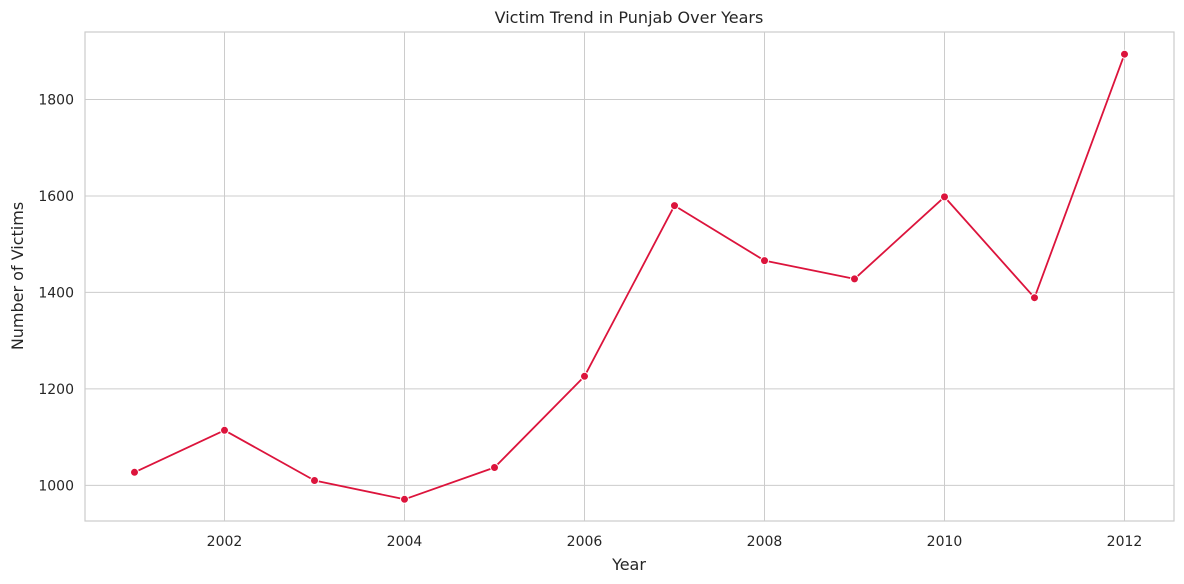  What do you see at coordinates (56, 101) in the screenshot?
I see `y-tick-label: 1800` at bounding box center [56, 101].